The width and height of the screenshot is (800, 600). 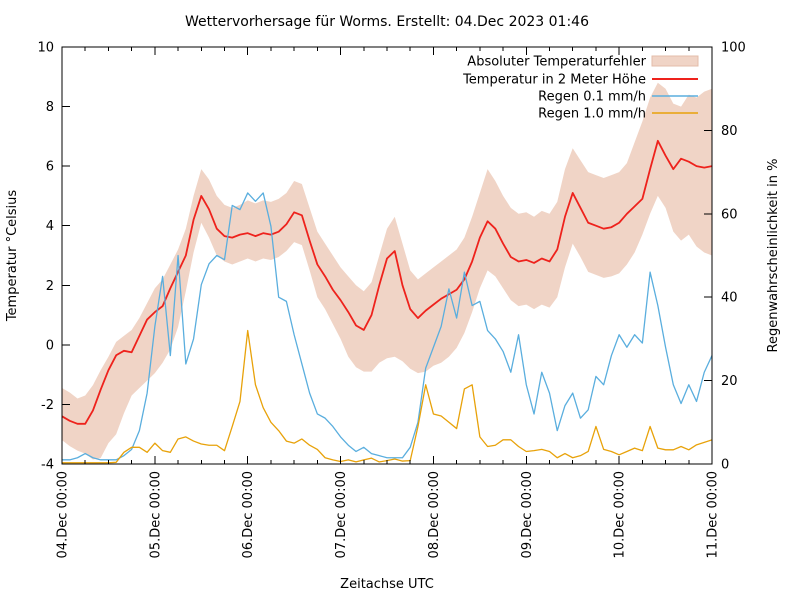 What do you see at coordinates (592, 114) in the screenshot?
I see `legend-label: Regen 1.0 mm/h` at bounding box center [592, 114].